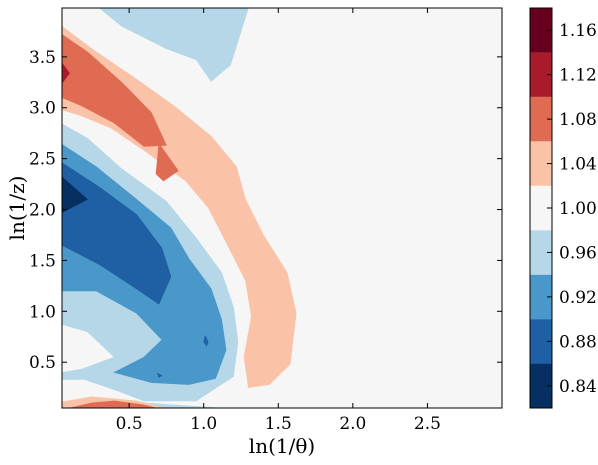  Describe the element at coordinates (42, 211) in the screenshot. I see `y-tick-label: 2.0` at that location.